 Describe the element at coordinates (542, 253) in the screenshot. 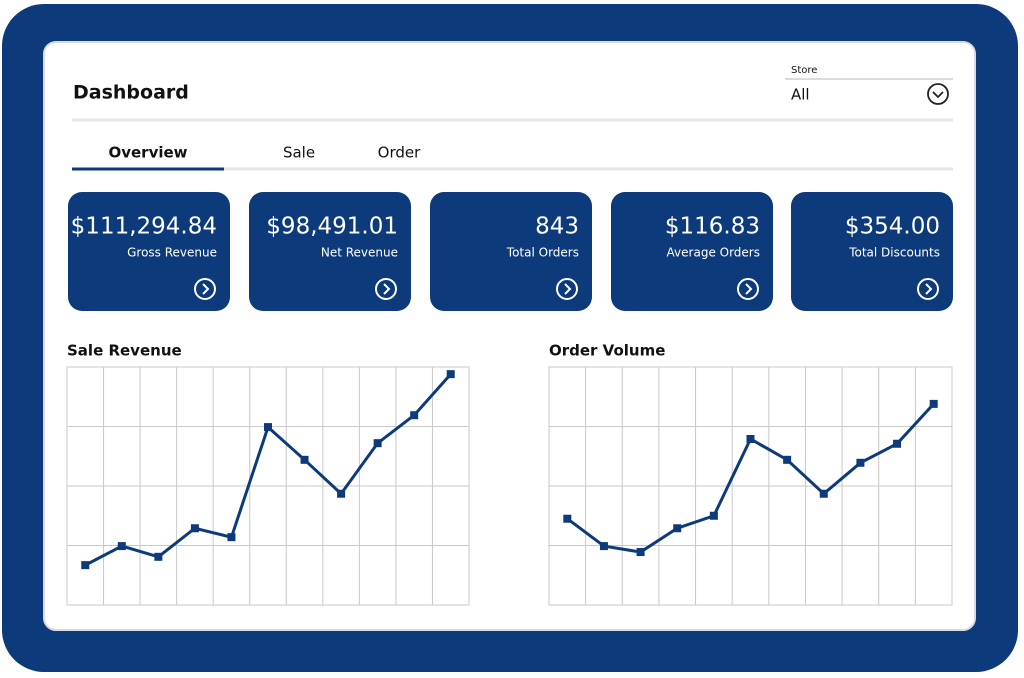

I see `metric-label: Total Orders` at that location.